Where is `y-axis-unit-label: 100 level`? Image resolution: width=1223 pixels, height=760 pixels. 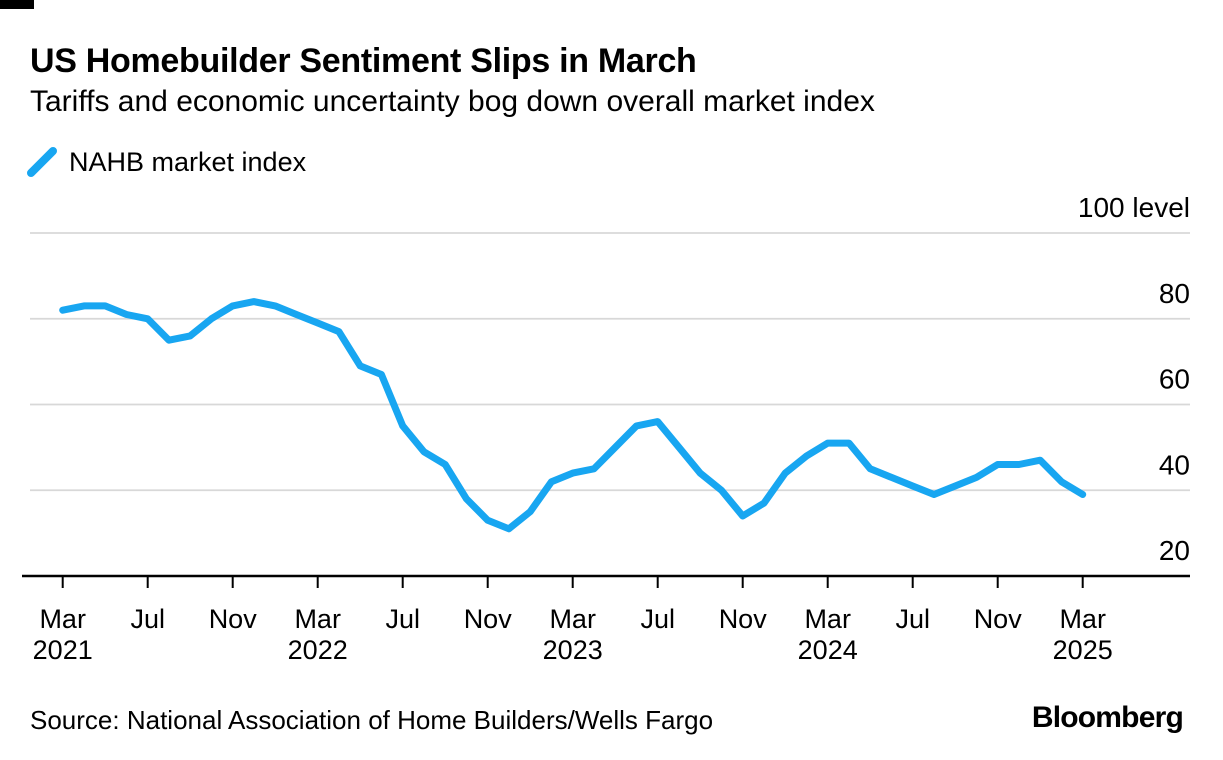
y-axis-unit-label: 100 level is located at coordinates (1134, 207).